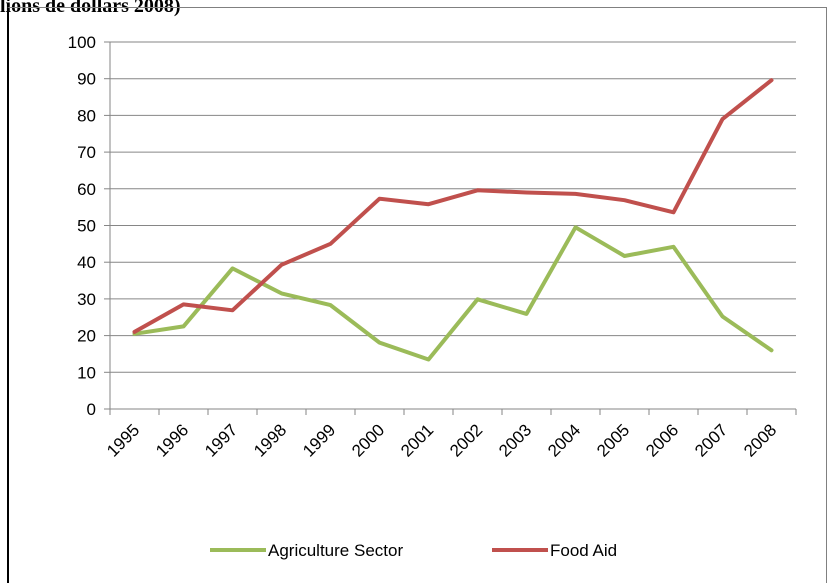 The height and width of the screenshot is (583, 835). What do you see at coordinates (86, 336) in the screenshot?
I see `y-tick-label-20: 20` at bounding box center [86, 336].